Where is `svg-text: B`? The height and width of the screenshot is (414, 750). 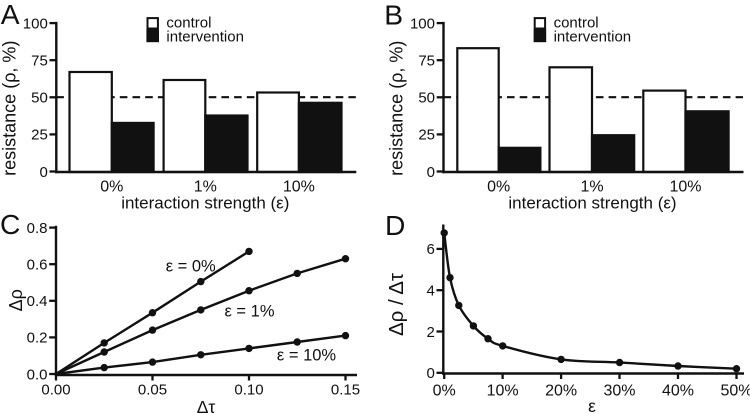
svg-text: B is located at coordinates (393, 15).